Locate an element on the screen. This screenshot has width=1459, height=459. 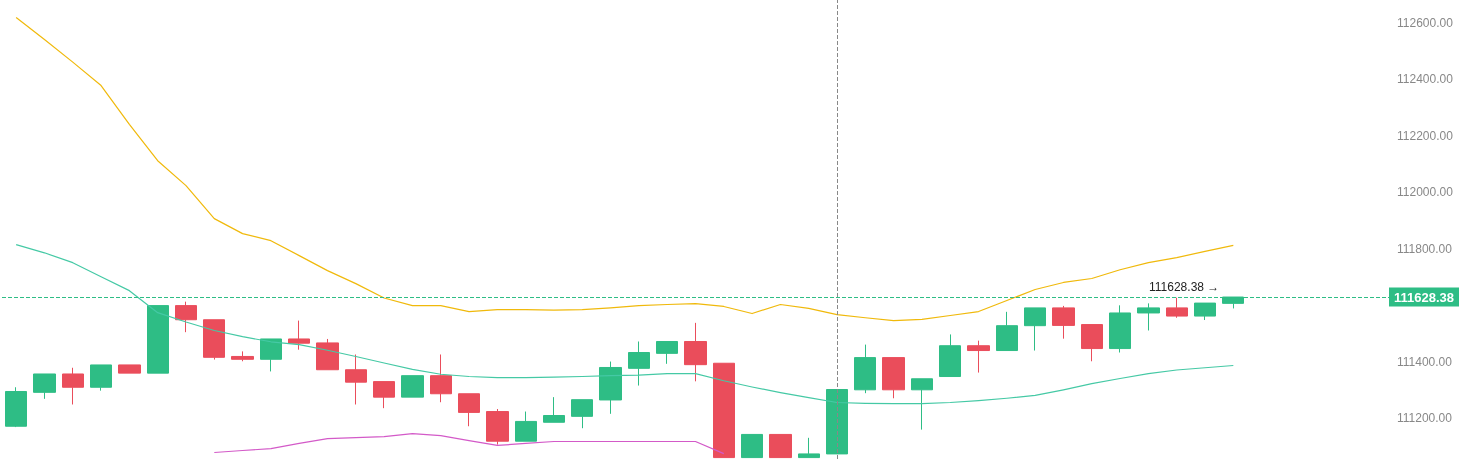
y-tick-label: 111400.00 is located at coordinates (1425, 361).